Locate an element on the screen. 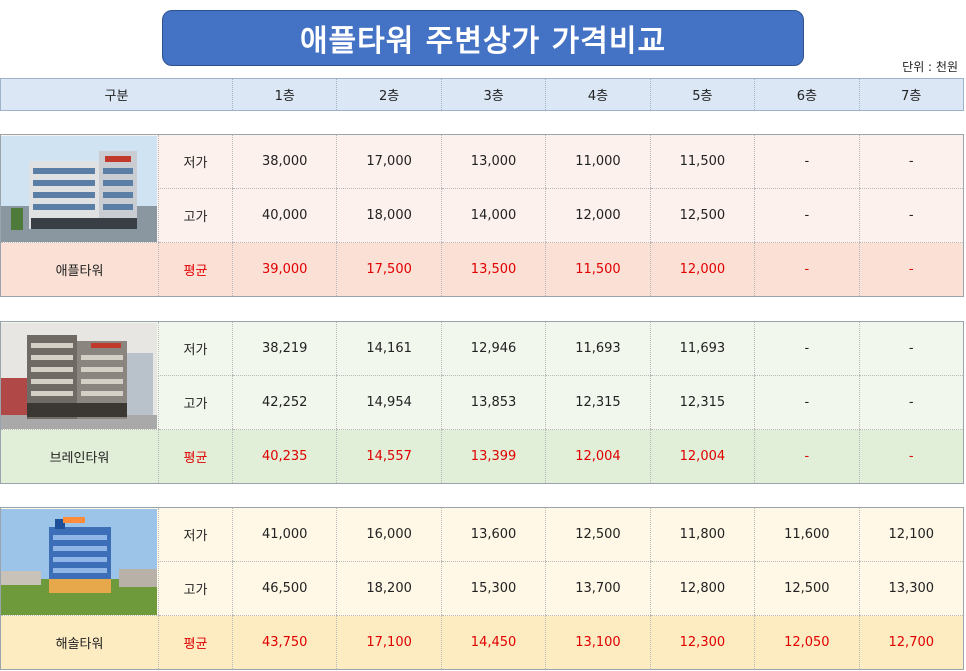 The height and width of the screenshot is (671, 966). cell: 13,500 is located at coordinates (493, 269).